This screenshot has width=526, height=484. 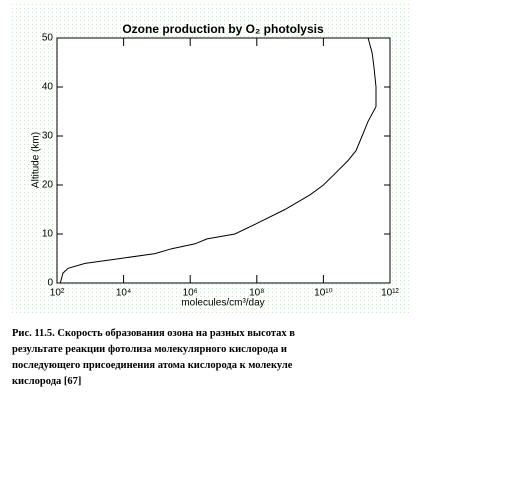 What do you see at coordinates (222, 303) in the screenshot?
I see `x-axis-label: molecules/cm³/day` at bounding box center [222, 303].